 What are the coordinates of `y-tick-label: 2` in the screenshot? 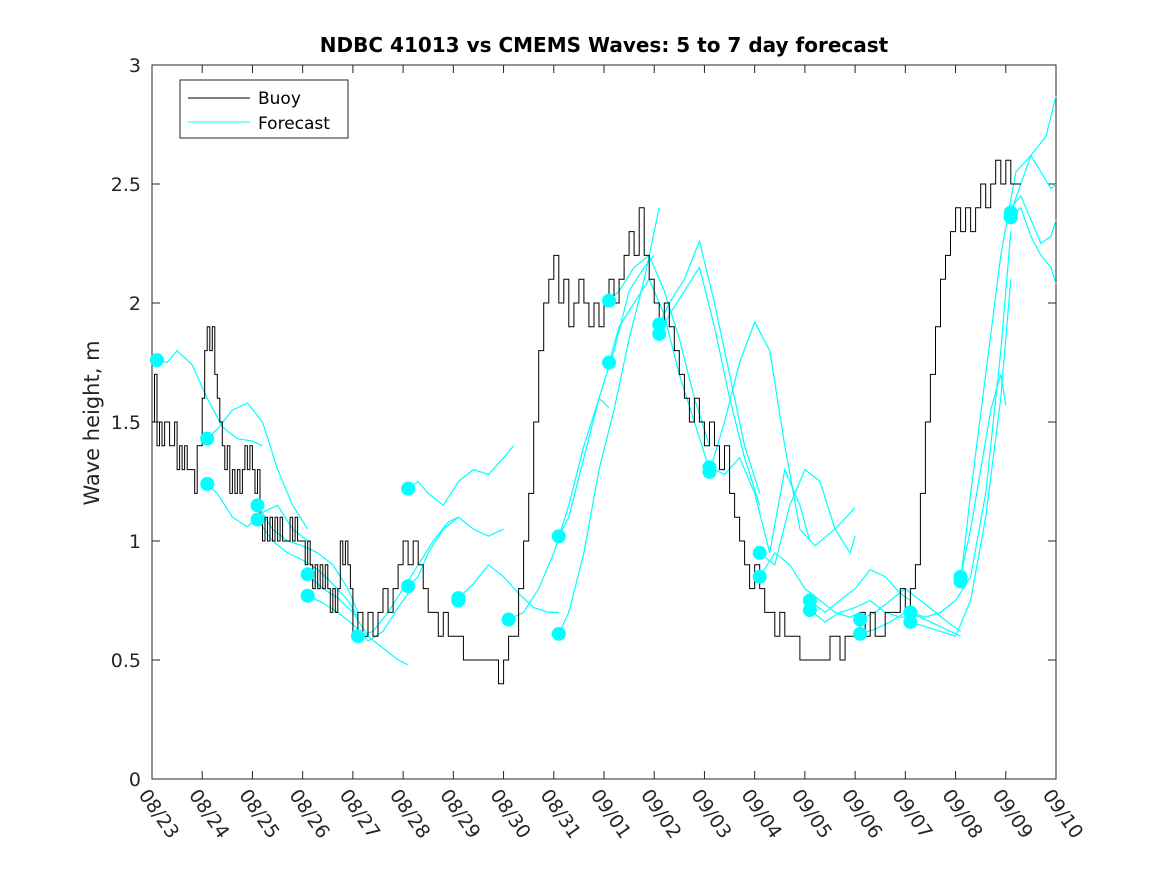 It's located at (135, 304).